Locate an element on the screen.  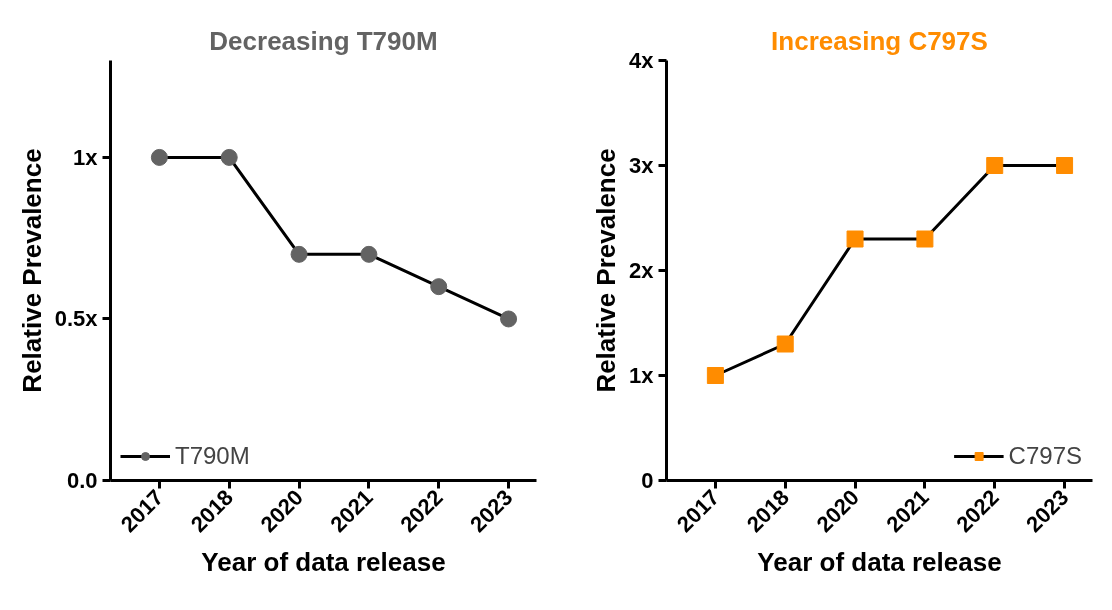
legend-label: T790M is located at coordinates (212, 456).